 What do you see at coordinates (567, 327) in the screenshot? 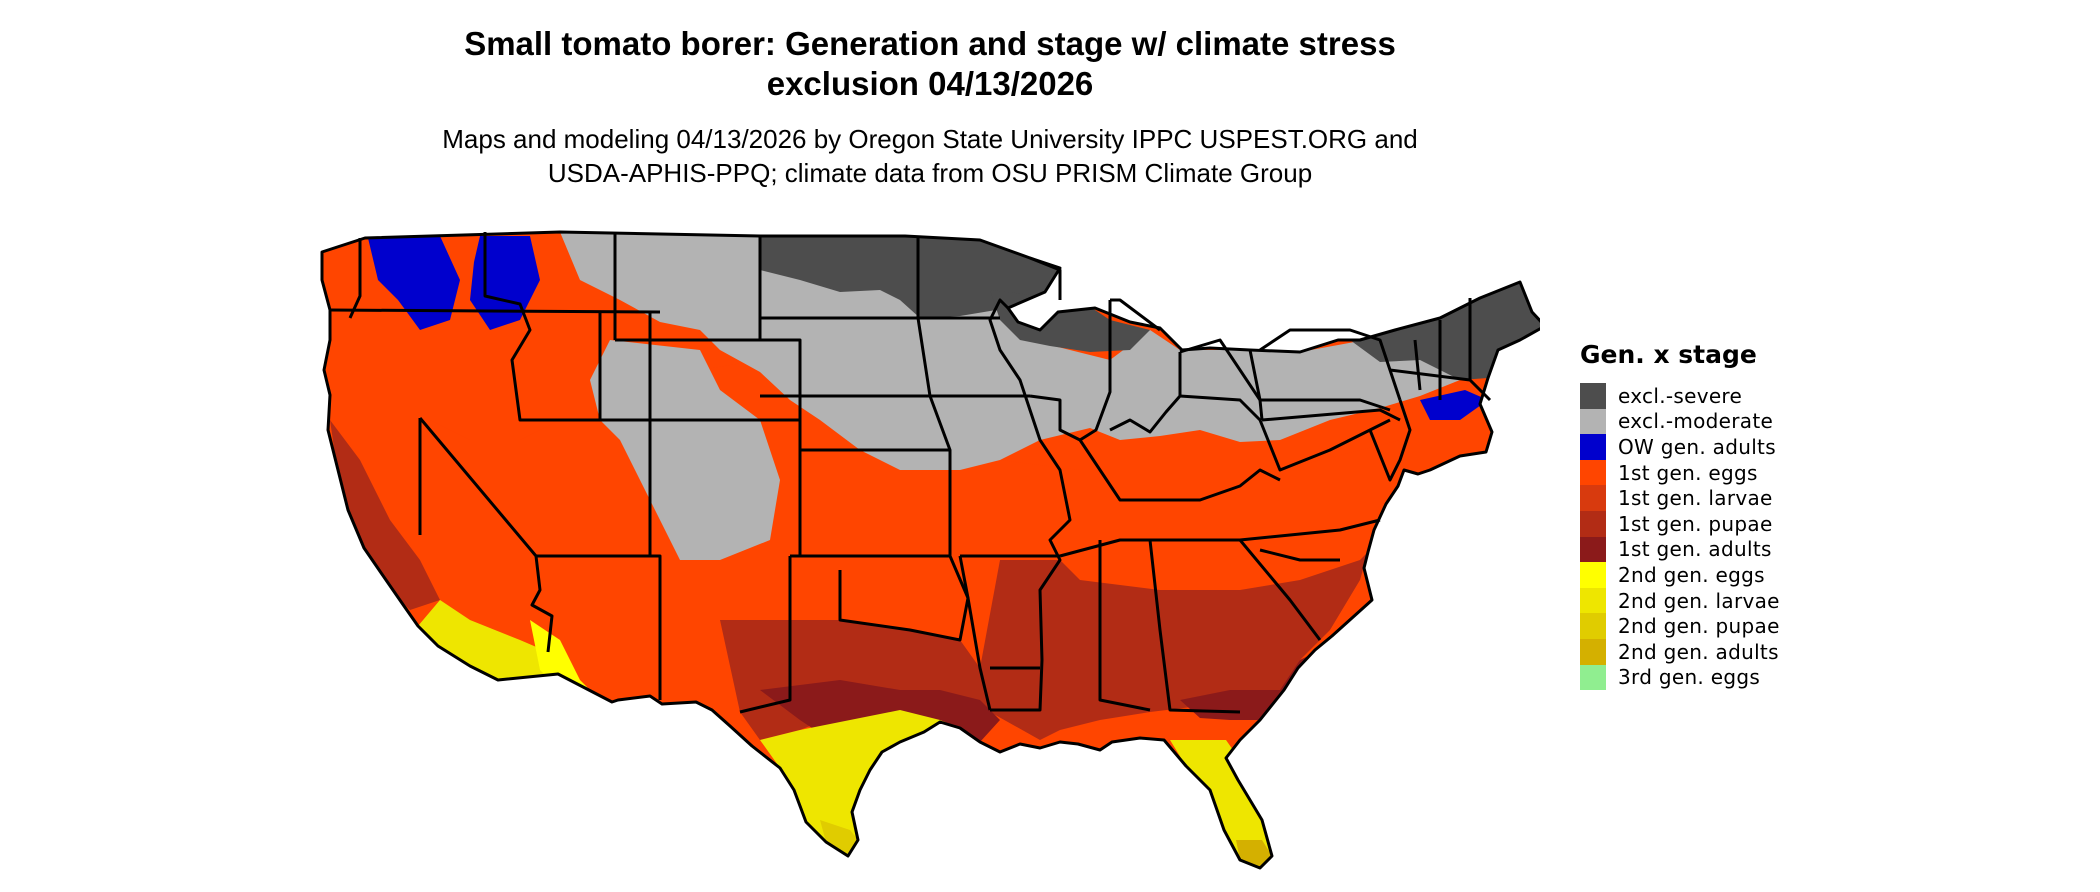
I see `border-id` at bounding box center [567, 327].